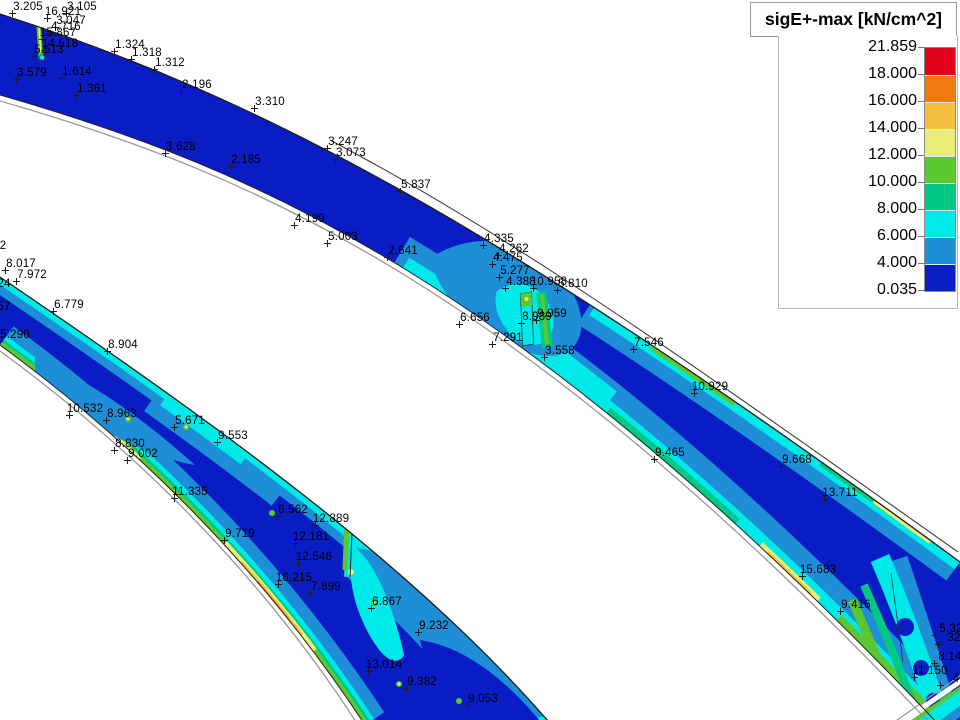 The image size is (960, 720). Describe the element at coordinates (892, 154) in the screenshot. I see `legend-value: 12.000` at that location.